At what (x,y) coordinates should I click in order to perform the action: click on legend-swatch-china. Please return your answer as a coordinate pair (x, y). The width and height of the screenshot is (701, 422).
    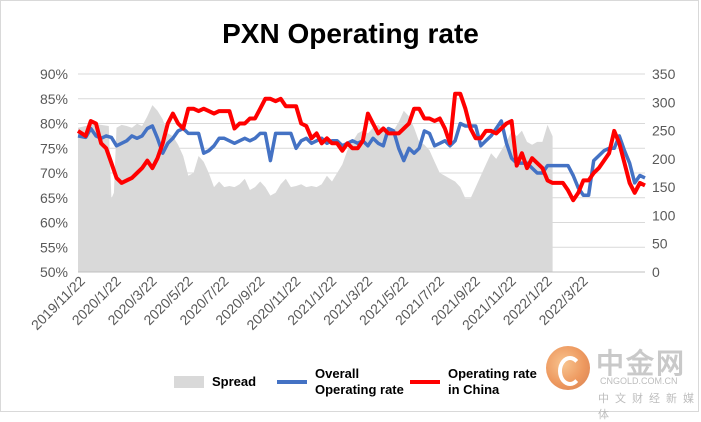
    Looking at the image, I should click on (425, 382).